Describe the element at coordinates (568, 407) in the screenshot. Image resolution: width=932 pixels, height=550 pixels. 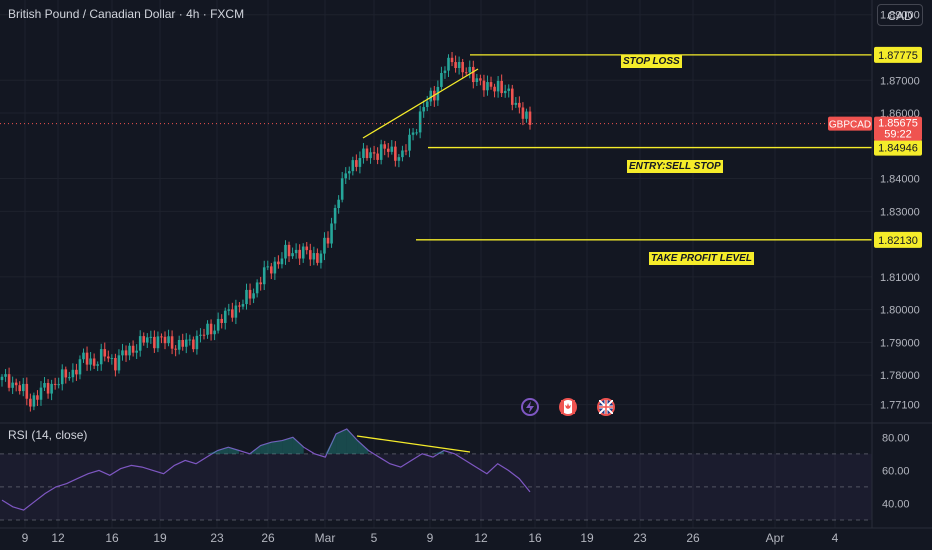
I see `canada-flag-icon` at that location.